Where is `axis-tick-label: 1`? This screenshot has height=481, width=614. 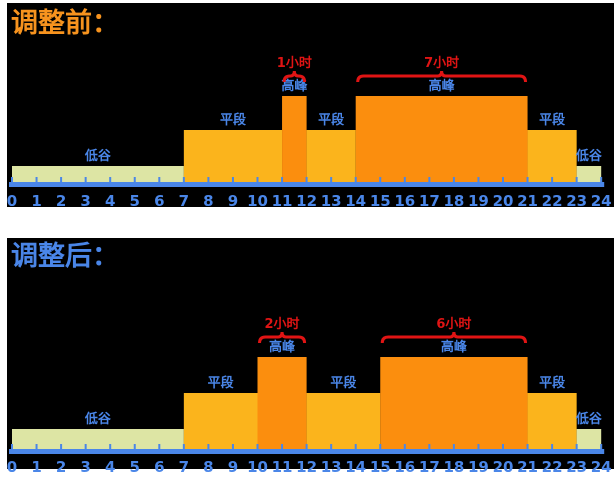
axis-tick-label: 1 is located at coordinates (36, 467).